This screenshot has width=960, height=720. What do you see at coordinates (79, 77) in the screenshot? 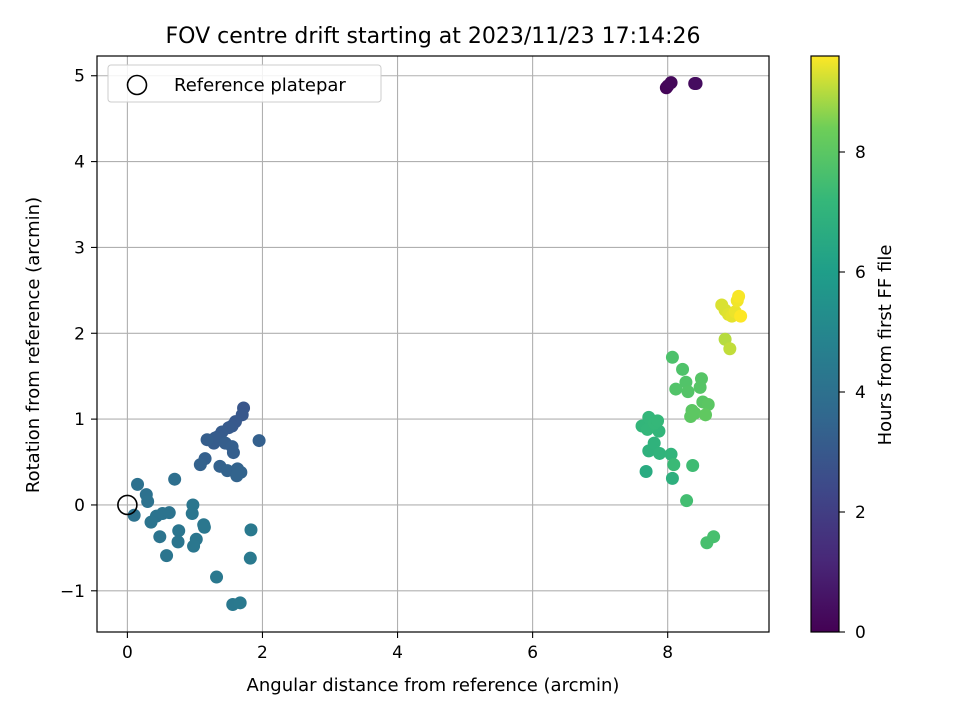
I see `y-tick-label: 5` at bounding box center [79, 77].